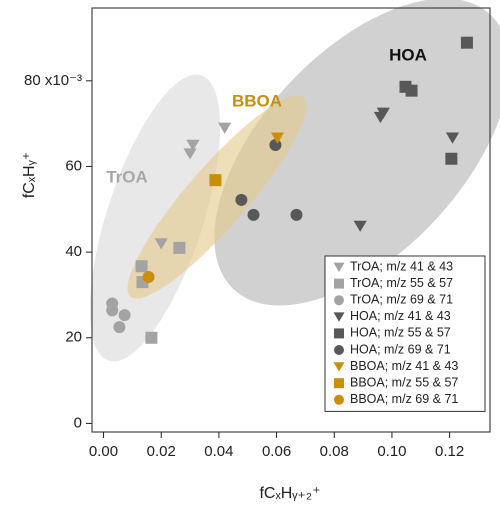  I want to click on annotation: BBOA, so click(257, 100).